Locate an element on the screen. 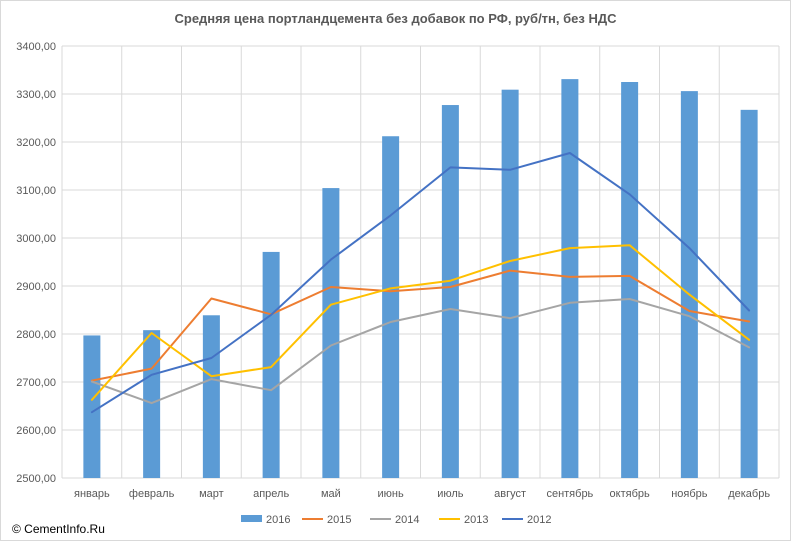  legend: 2016 2015 2014 2013 2012 is located at coordinates (396, 520).